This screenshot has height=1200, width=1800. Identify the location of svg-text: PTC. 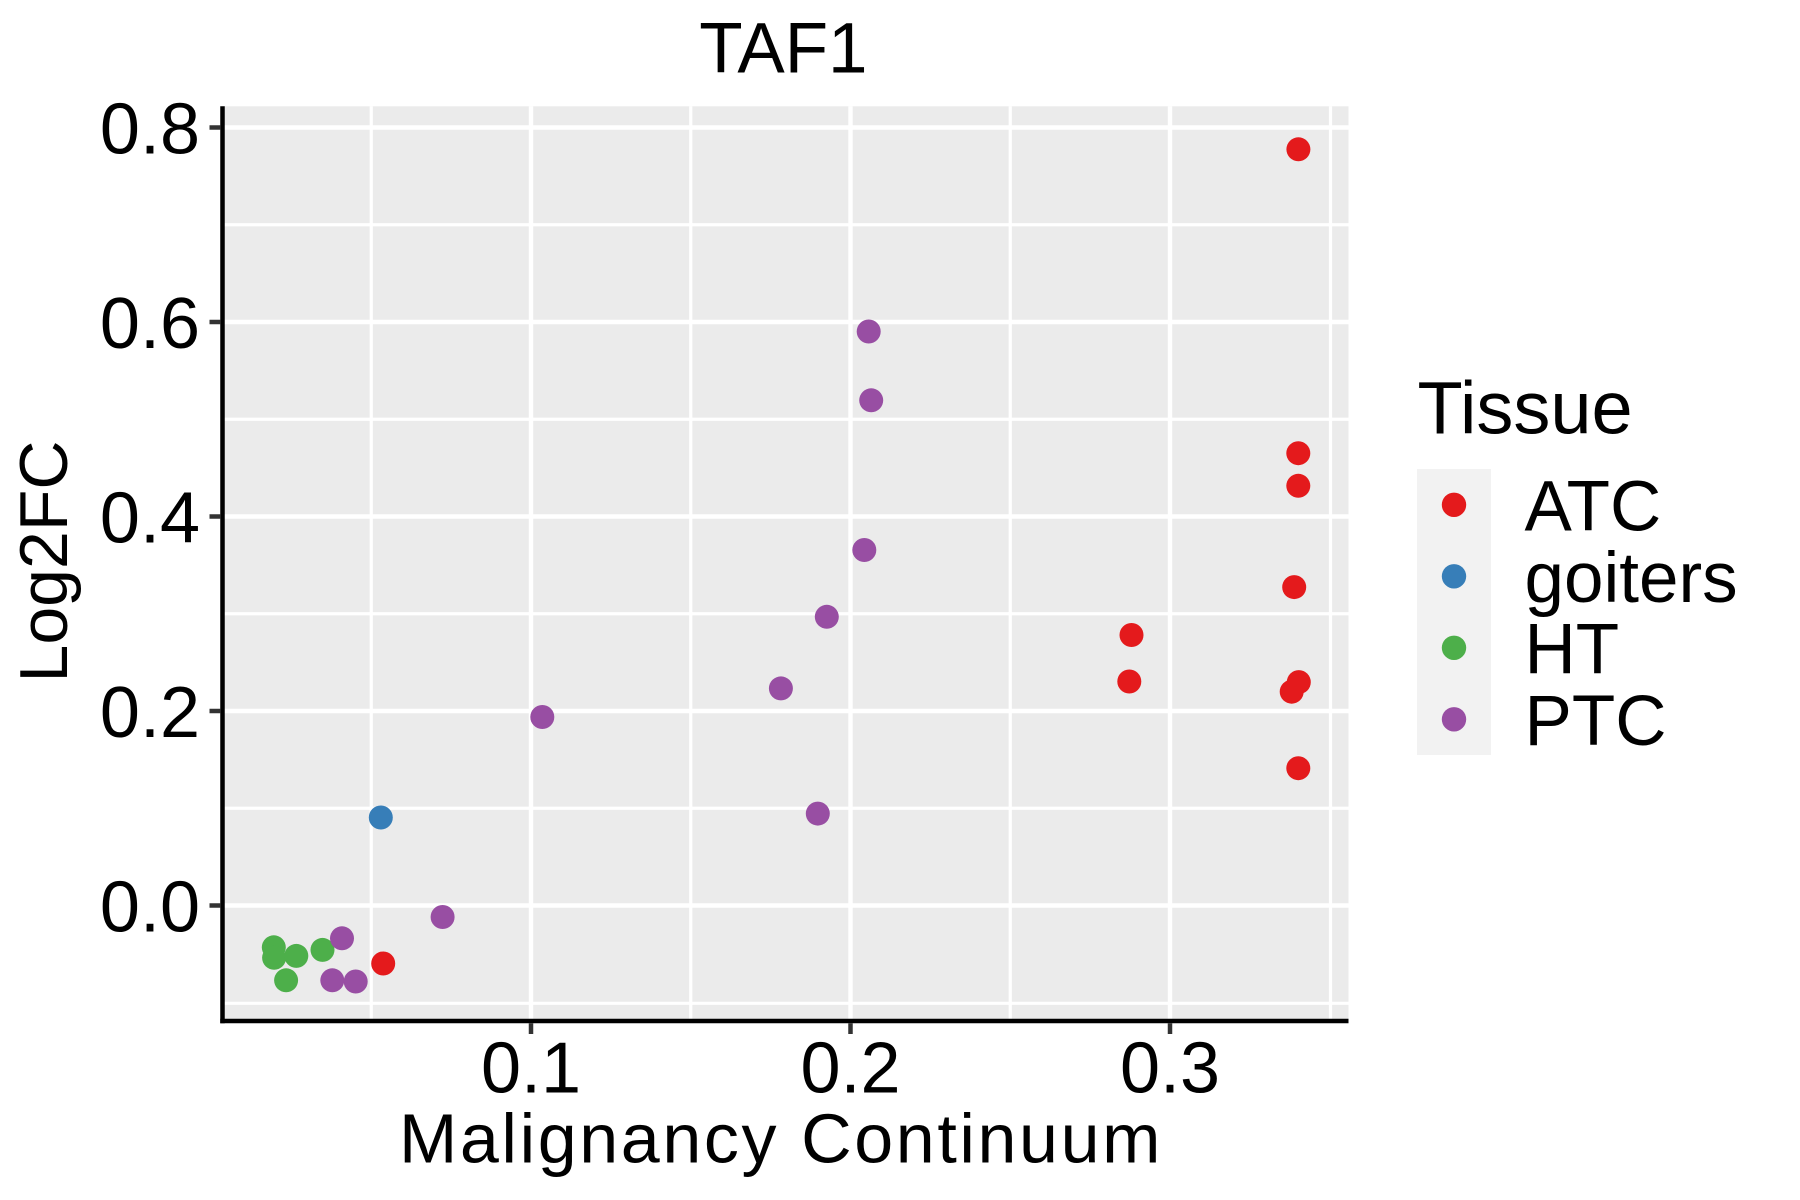
(1596, 721).